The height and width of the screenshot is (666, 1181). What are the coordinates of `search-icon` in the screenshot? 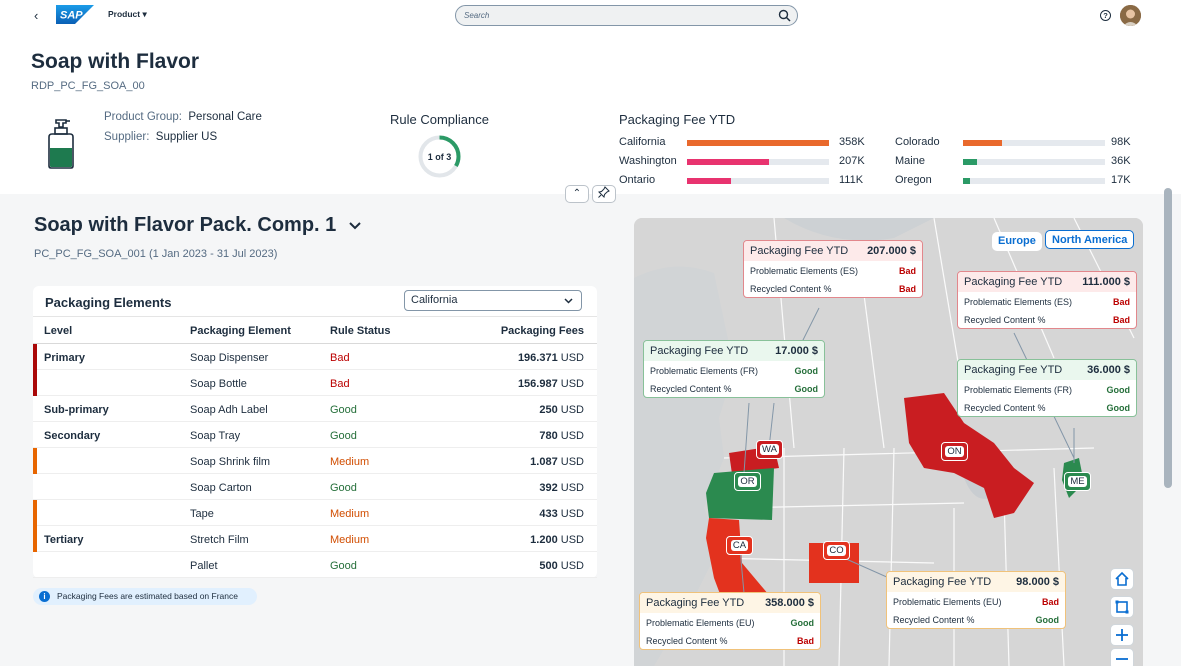 It's located at (784, 15).